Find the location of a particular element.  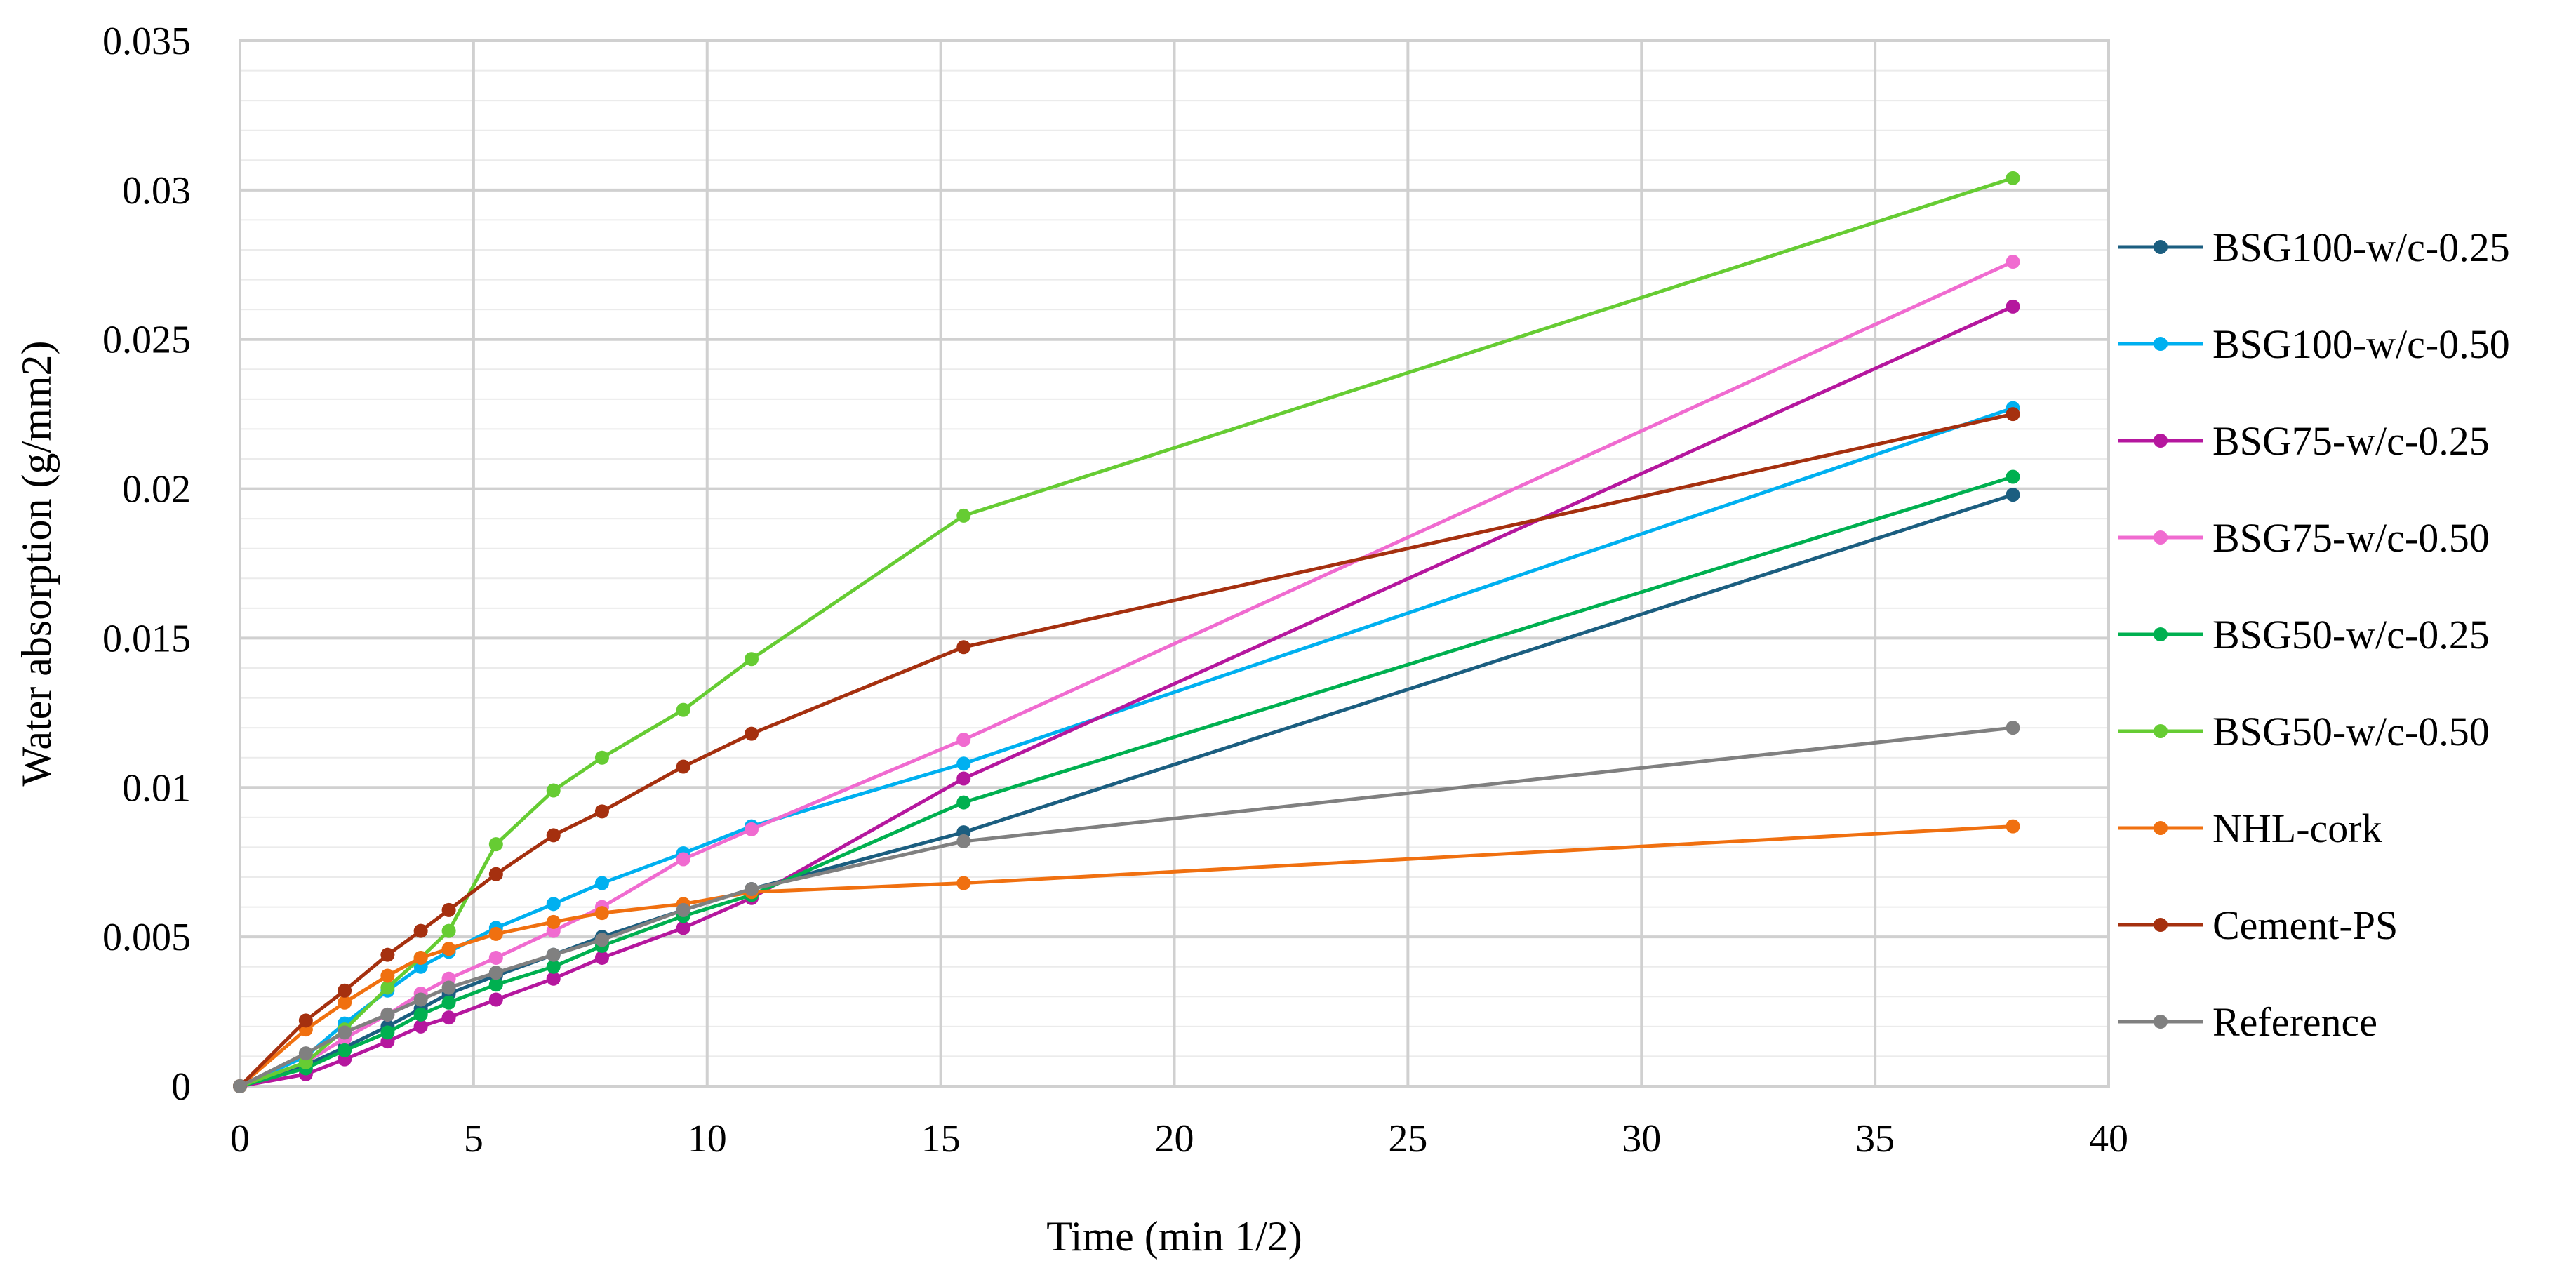

x-tick-label: 35 is located at coordinates (1875, 1139).